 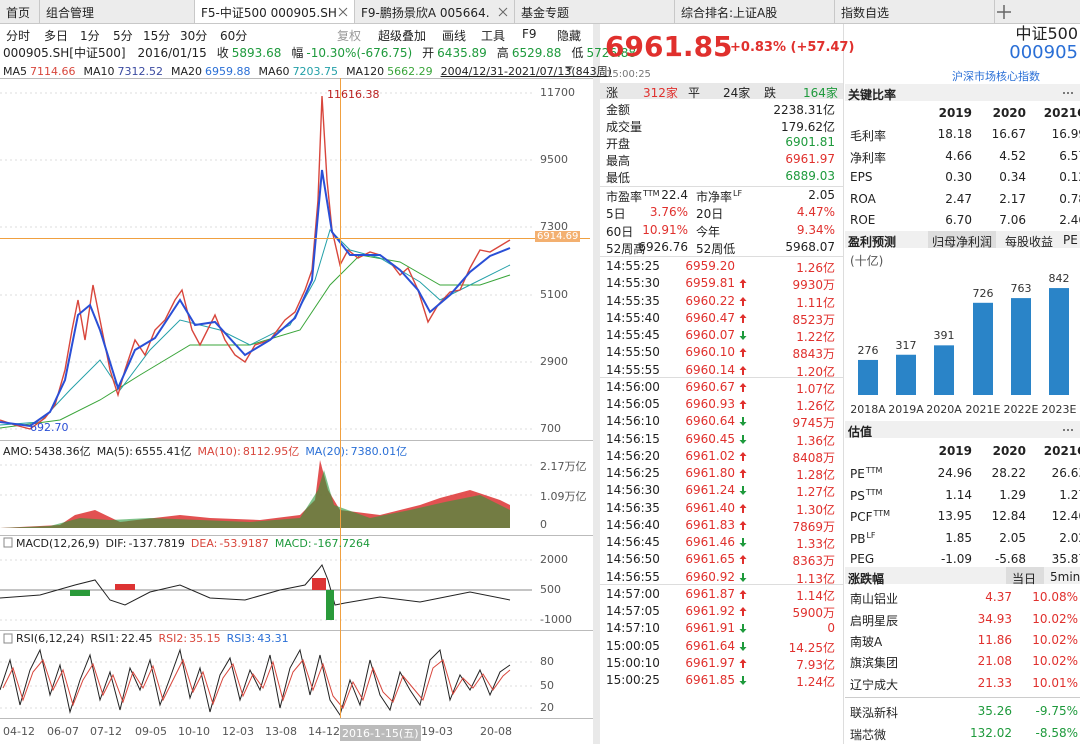 What do you see at coordinates (151, 731) in the screenshot?
I see `x-tick-label: 09-05` at bounding box center [151, 731].